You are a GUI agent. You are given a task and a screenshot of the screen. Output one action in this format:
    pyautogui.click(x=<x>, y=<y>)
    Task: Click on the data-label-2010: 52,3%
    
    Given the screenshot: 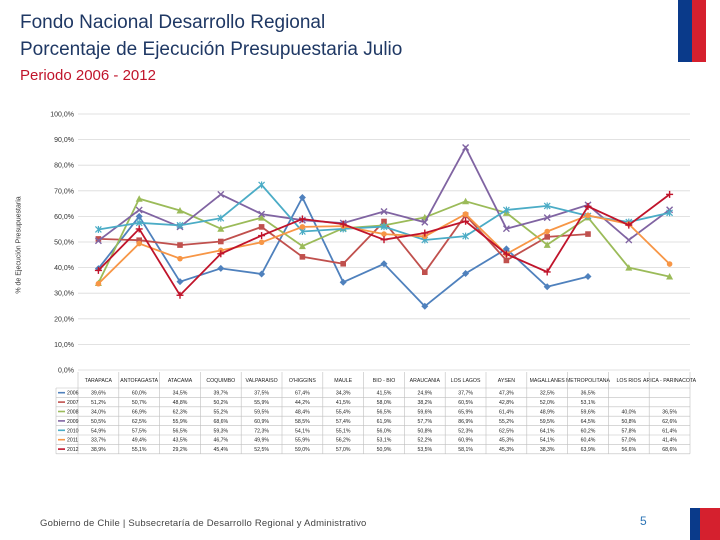 What is the action you would take?
    pyautogui.click(x=465, y=431)
    